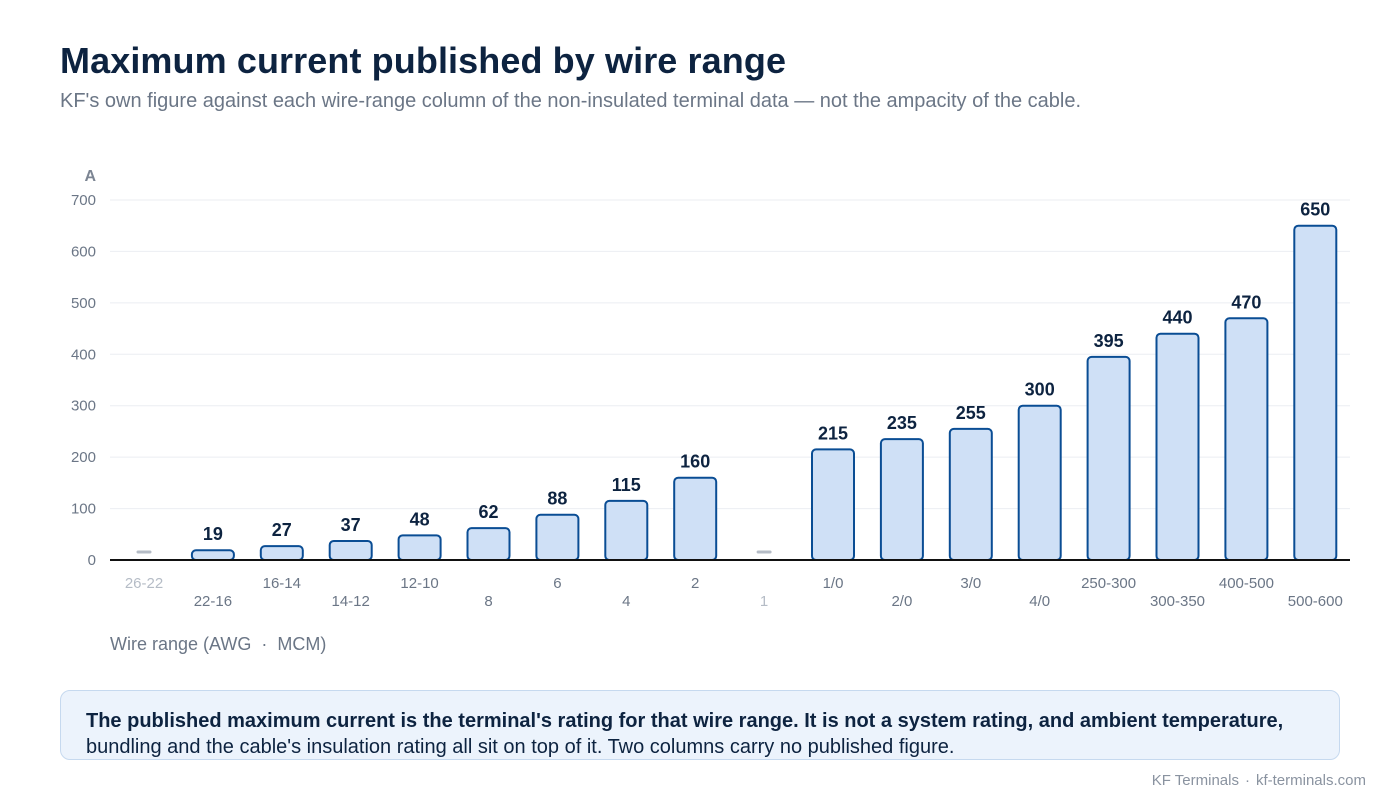 This screenshot has width=1400, height=800. I want to click on bar-value-label: 300, so click(1040, 390).